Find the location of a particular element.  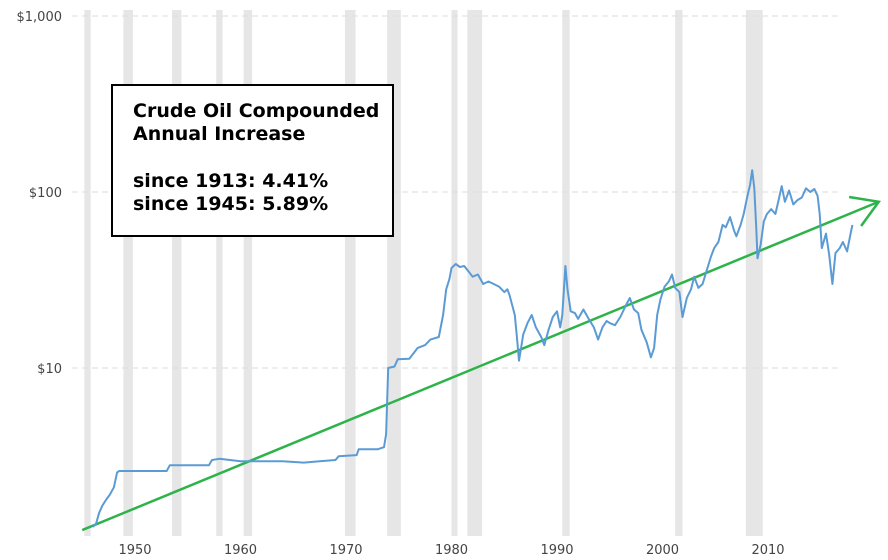

y-tick-label: $1,000 is located at coordinates (40, 17).